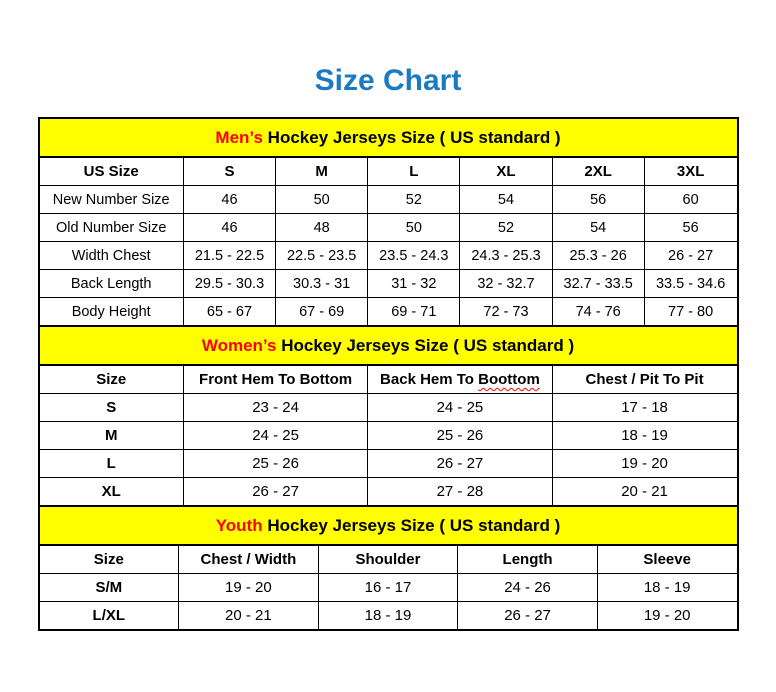 The width and height of the screenshot is (776, 692). I want to click on value-cell: 54, so click(598, 227).